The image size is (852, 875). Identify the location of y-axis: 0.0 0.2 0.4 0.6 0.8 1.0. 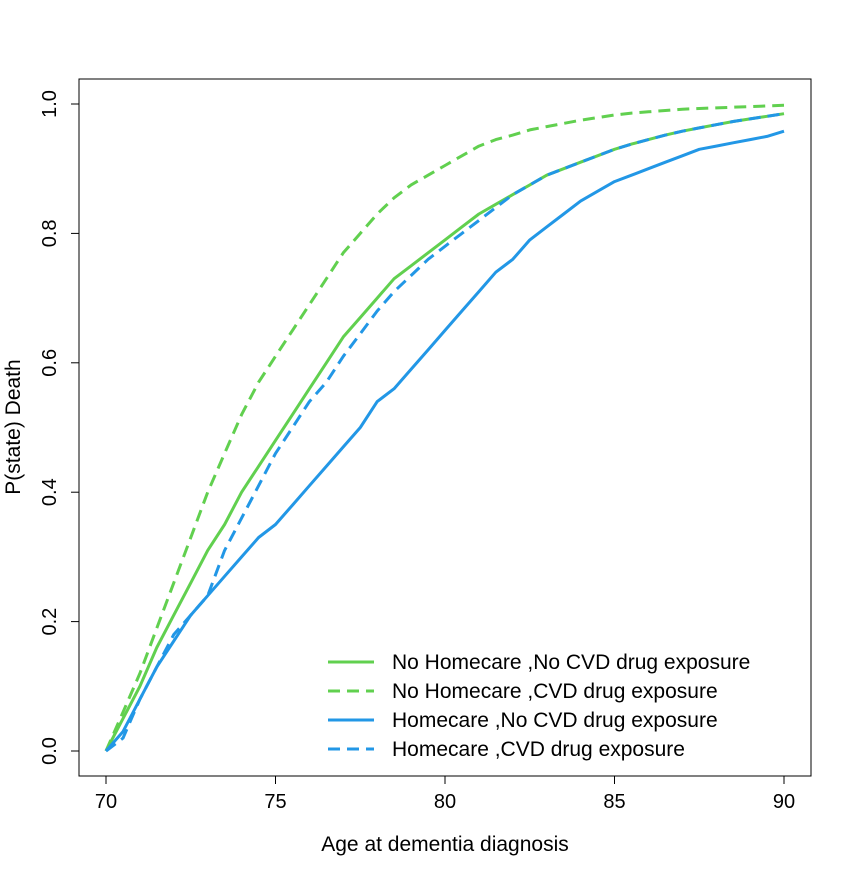
(59, 427).